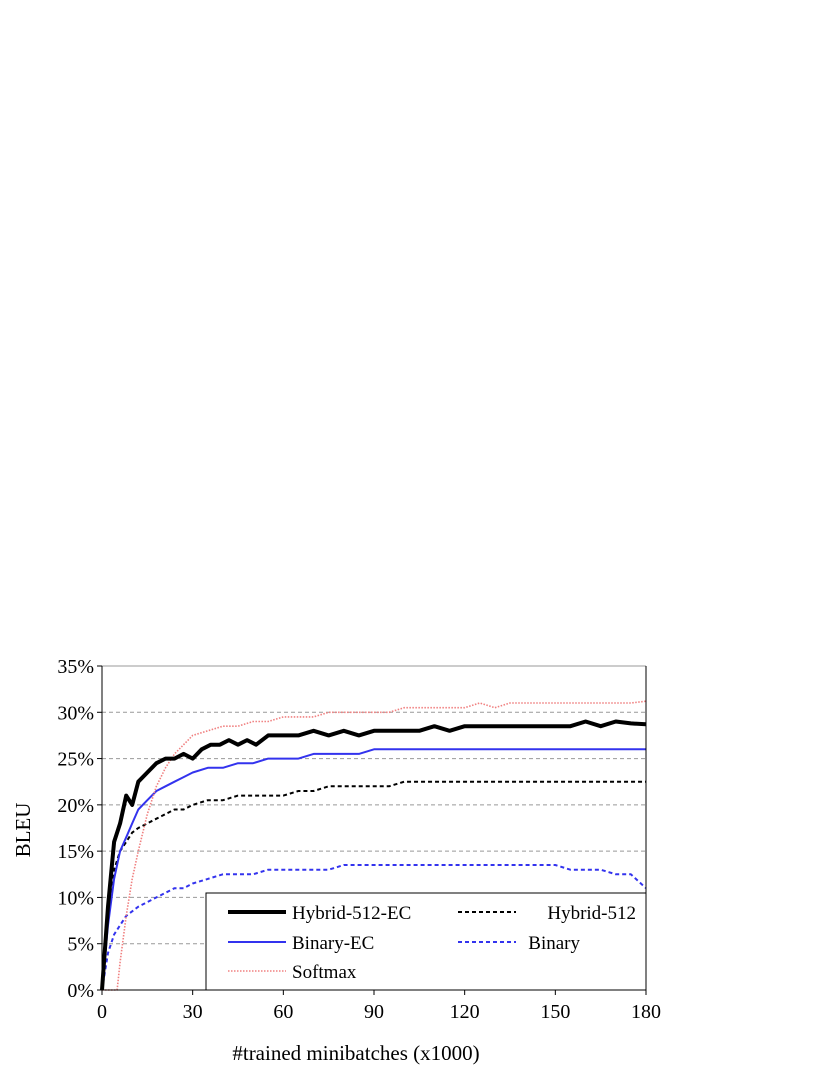 The image size is (830, 1074). What do you see at coordinates (193, 1012) in the screenshot?
I see `x-tick-label: 30` at bounding box center [193, 1012].